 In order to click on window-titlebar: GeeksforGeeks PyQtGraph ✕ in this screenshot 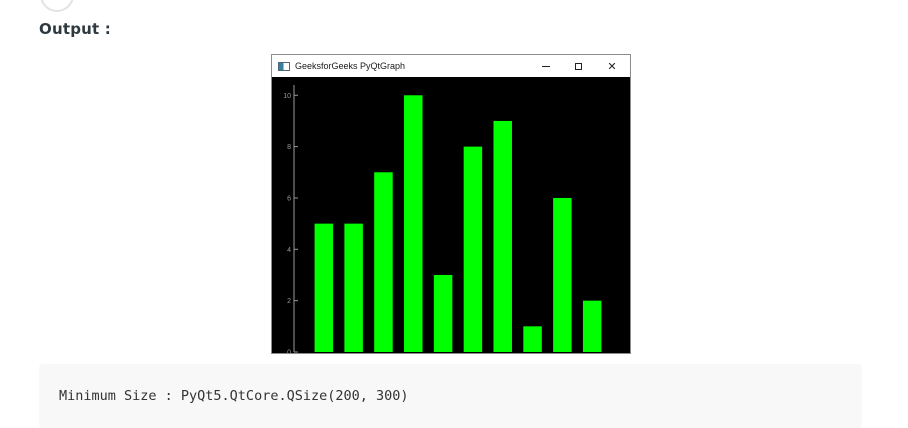, I will do `click(451, 66)`.